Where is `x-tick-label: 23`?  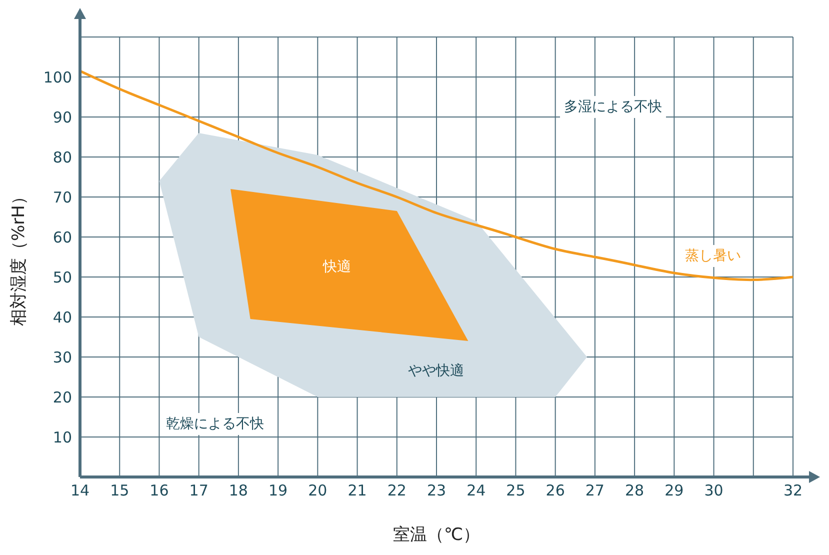 x-tick-label: 23 is located at coordinates (436, 491).